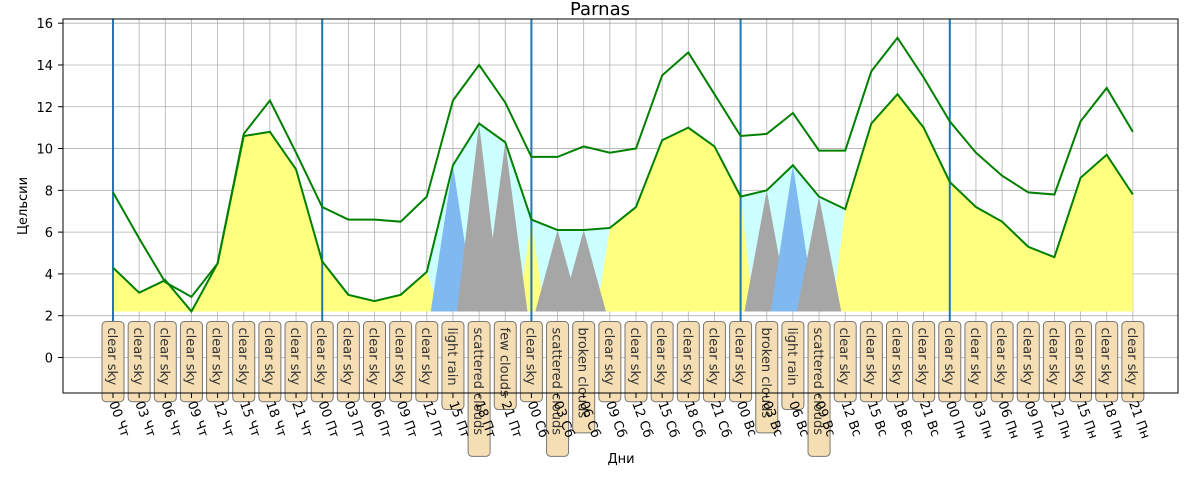 The height and width of the screenshot is (480, 1200). Describe the element at coordinates (44, 66) in the screenshot. I see `y-tick-label: 14` at that location.